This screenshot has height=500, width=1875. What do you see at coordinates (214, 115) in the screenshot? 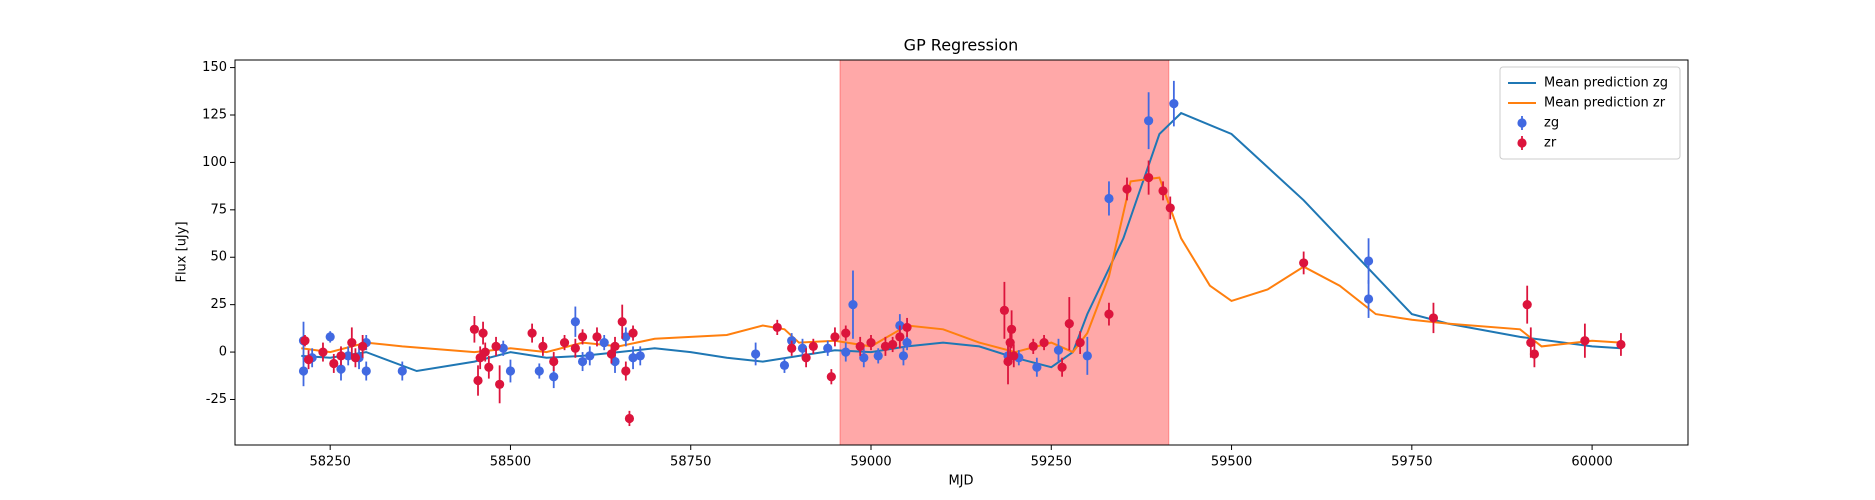
I see `y-tick-label: 125` at bounding box center [214, 115].